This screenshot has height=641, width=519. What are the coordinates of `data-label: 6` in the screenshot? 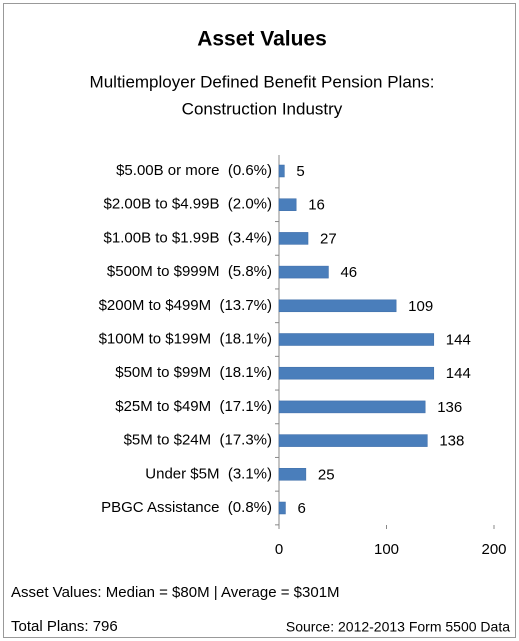 It's located at (301, 508).